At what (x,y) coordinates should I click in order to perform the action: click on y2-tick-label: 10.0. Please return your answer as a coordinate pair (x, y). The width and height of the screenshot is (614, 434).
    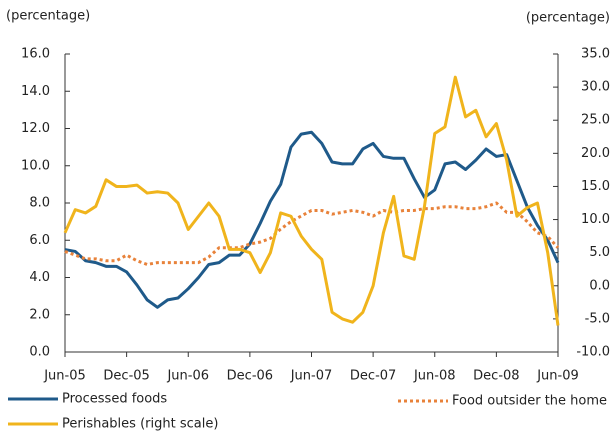
    Looking at the image, I should click on (595, 219).